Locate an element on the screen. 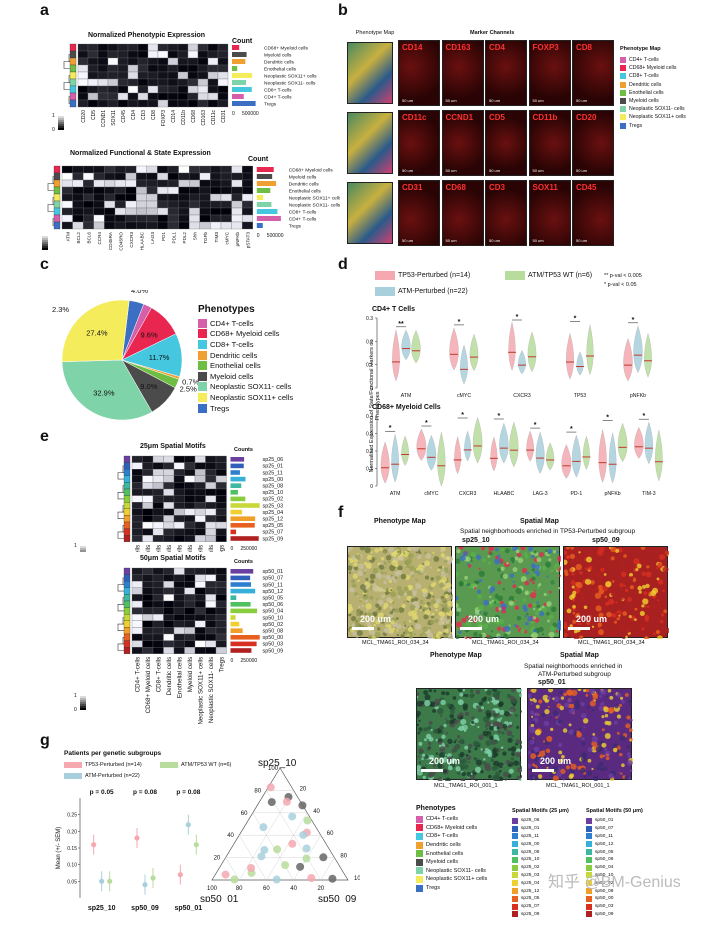  col-label-CD45RA: CD45RA is located at coordinates (110, 240).